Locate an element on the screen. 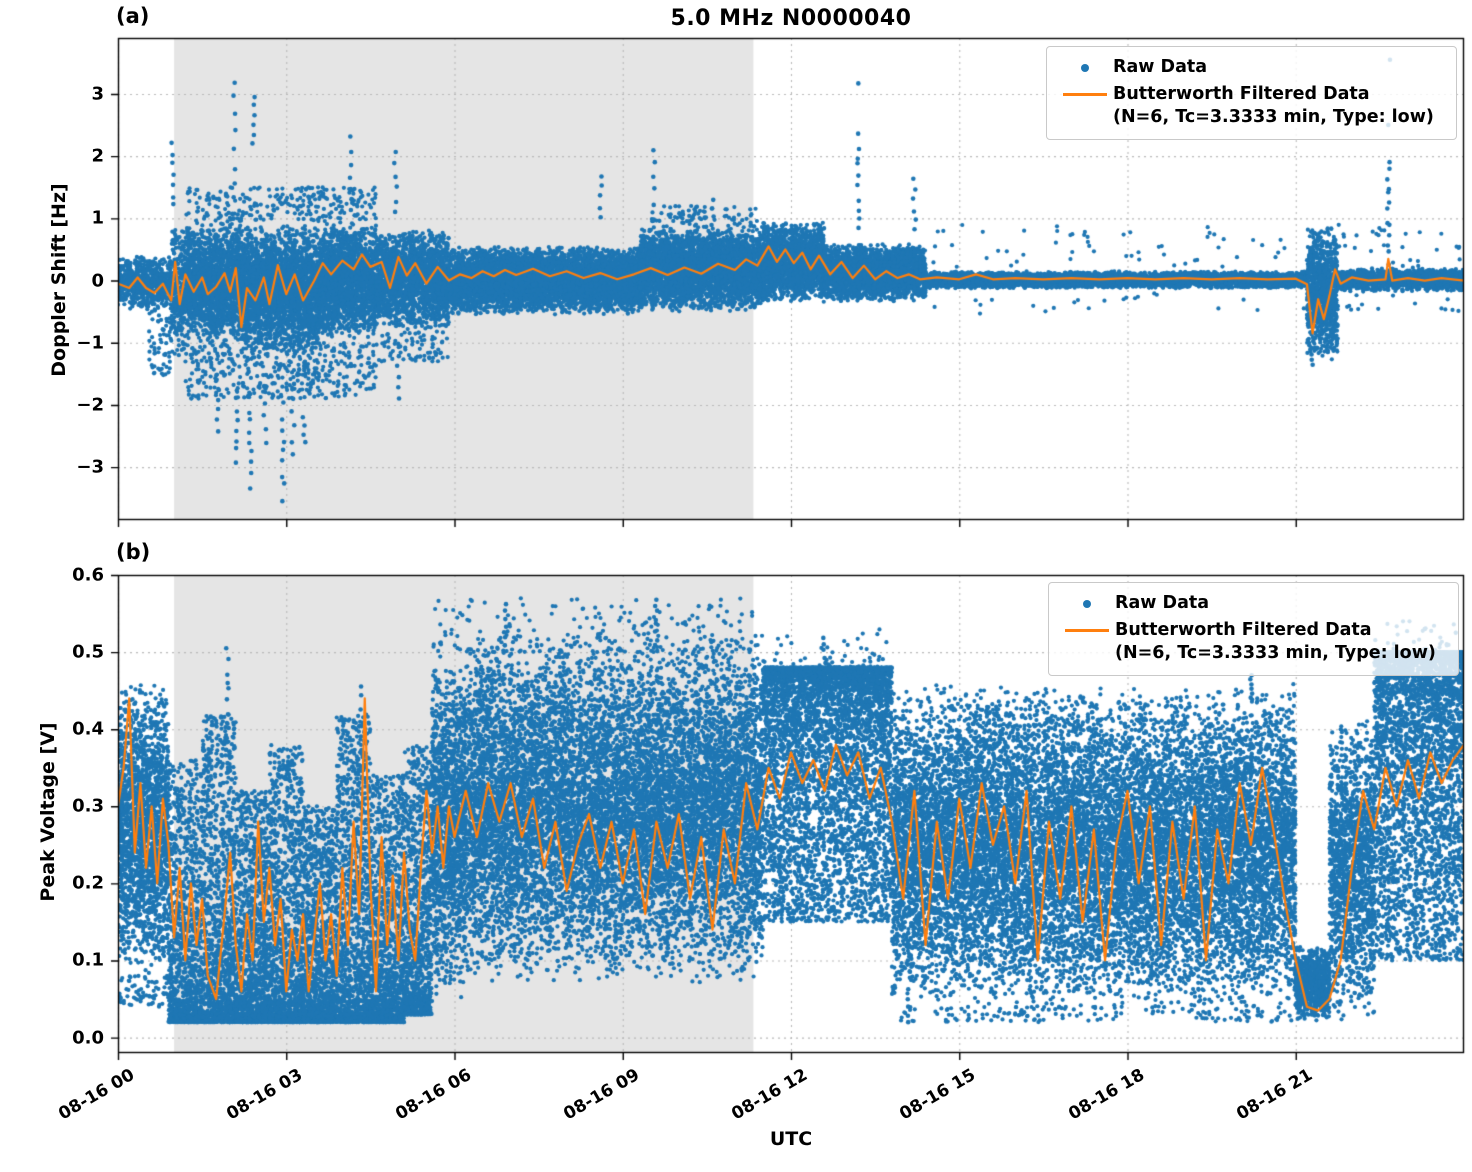 The height and width of the screenshot is (1172, 1472). y-tick-label: 0.3 is located at coordinates (88, 806).